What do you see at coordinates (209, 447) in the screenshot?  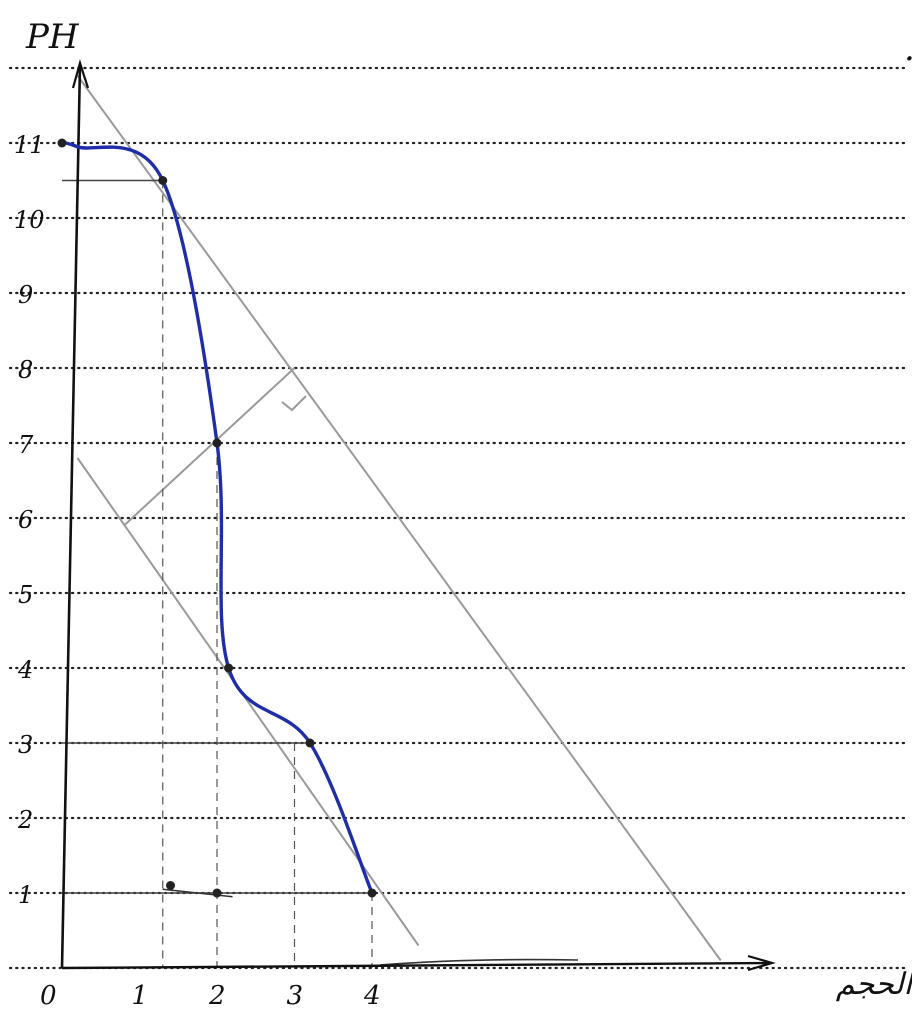 I see `construction-line` at bounding box center [209, 447].